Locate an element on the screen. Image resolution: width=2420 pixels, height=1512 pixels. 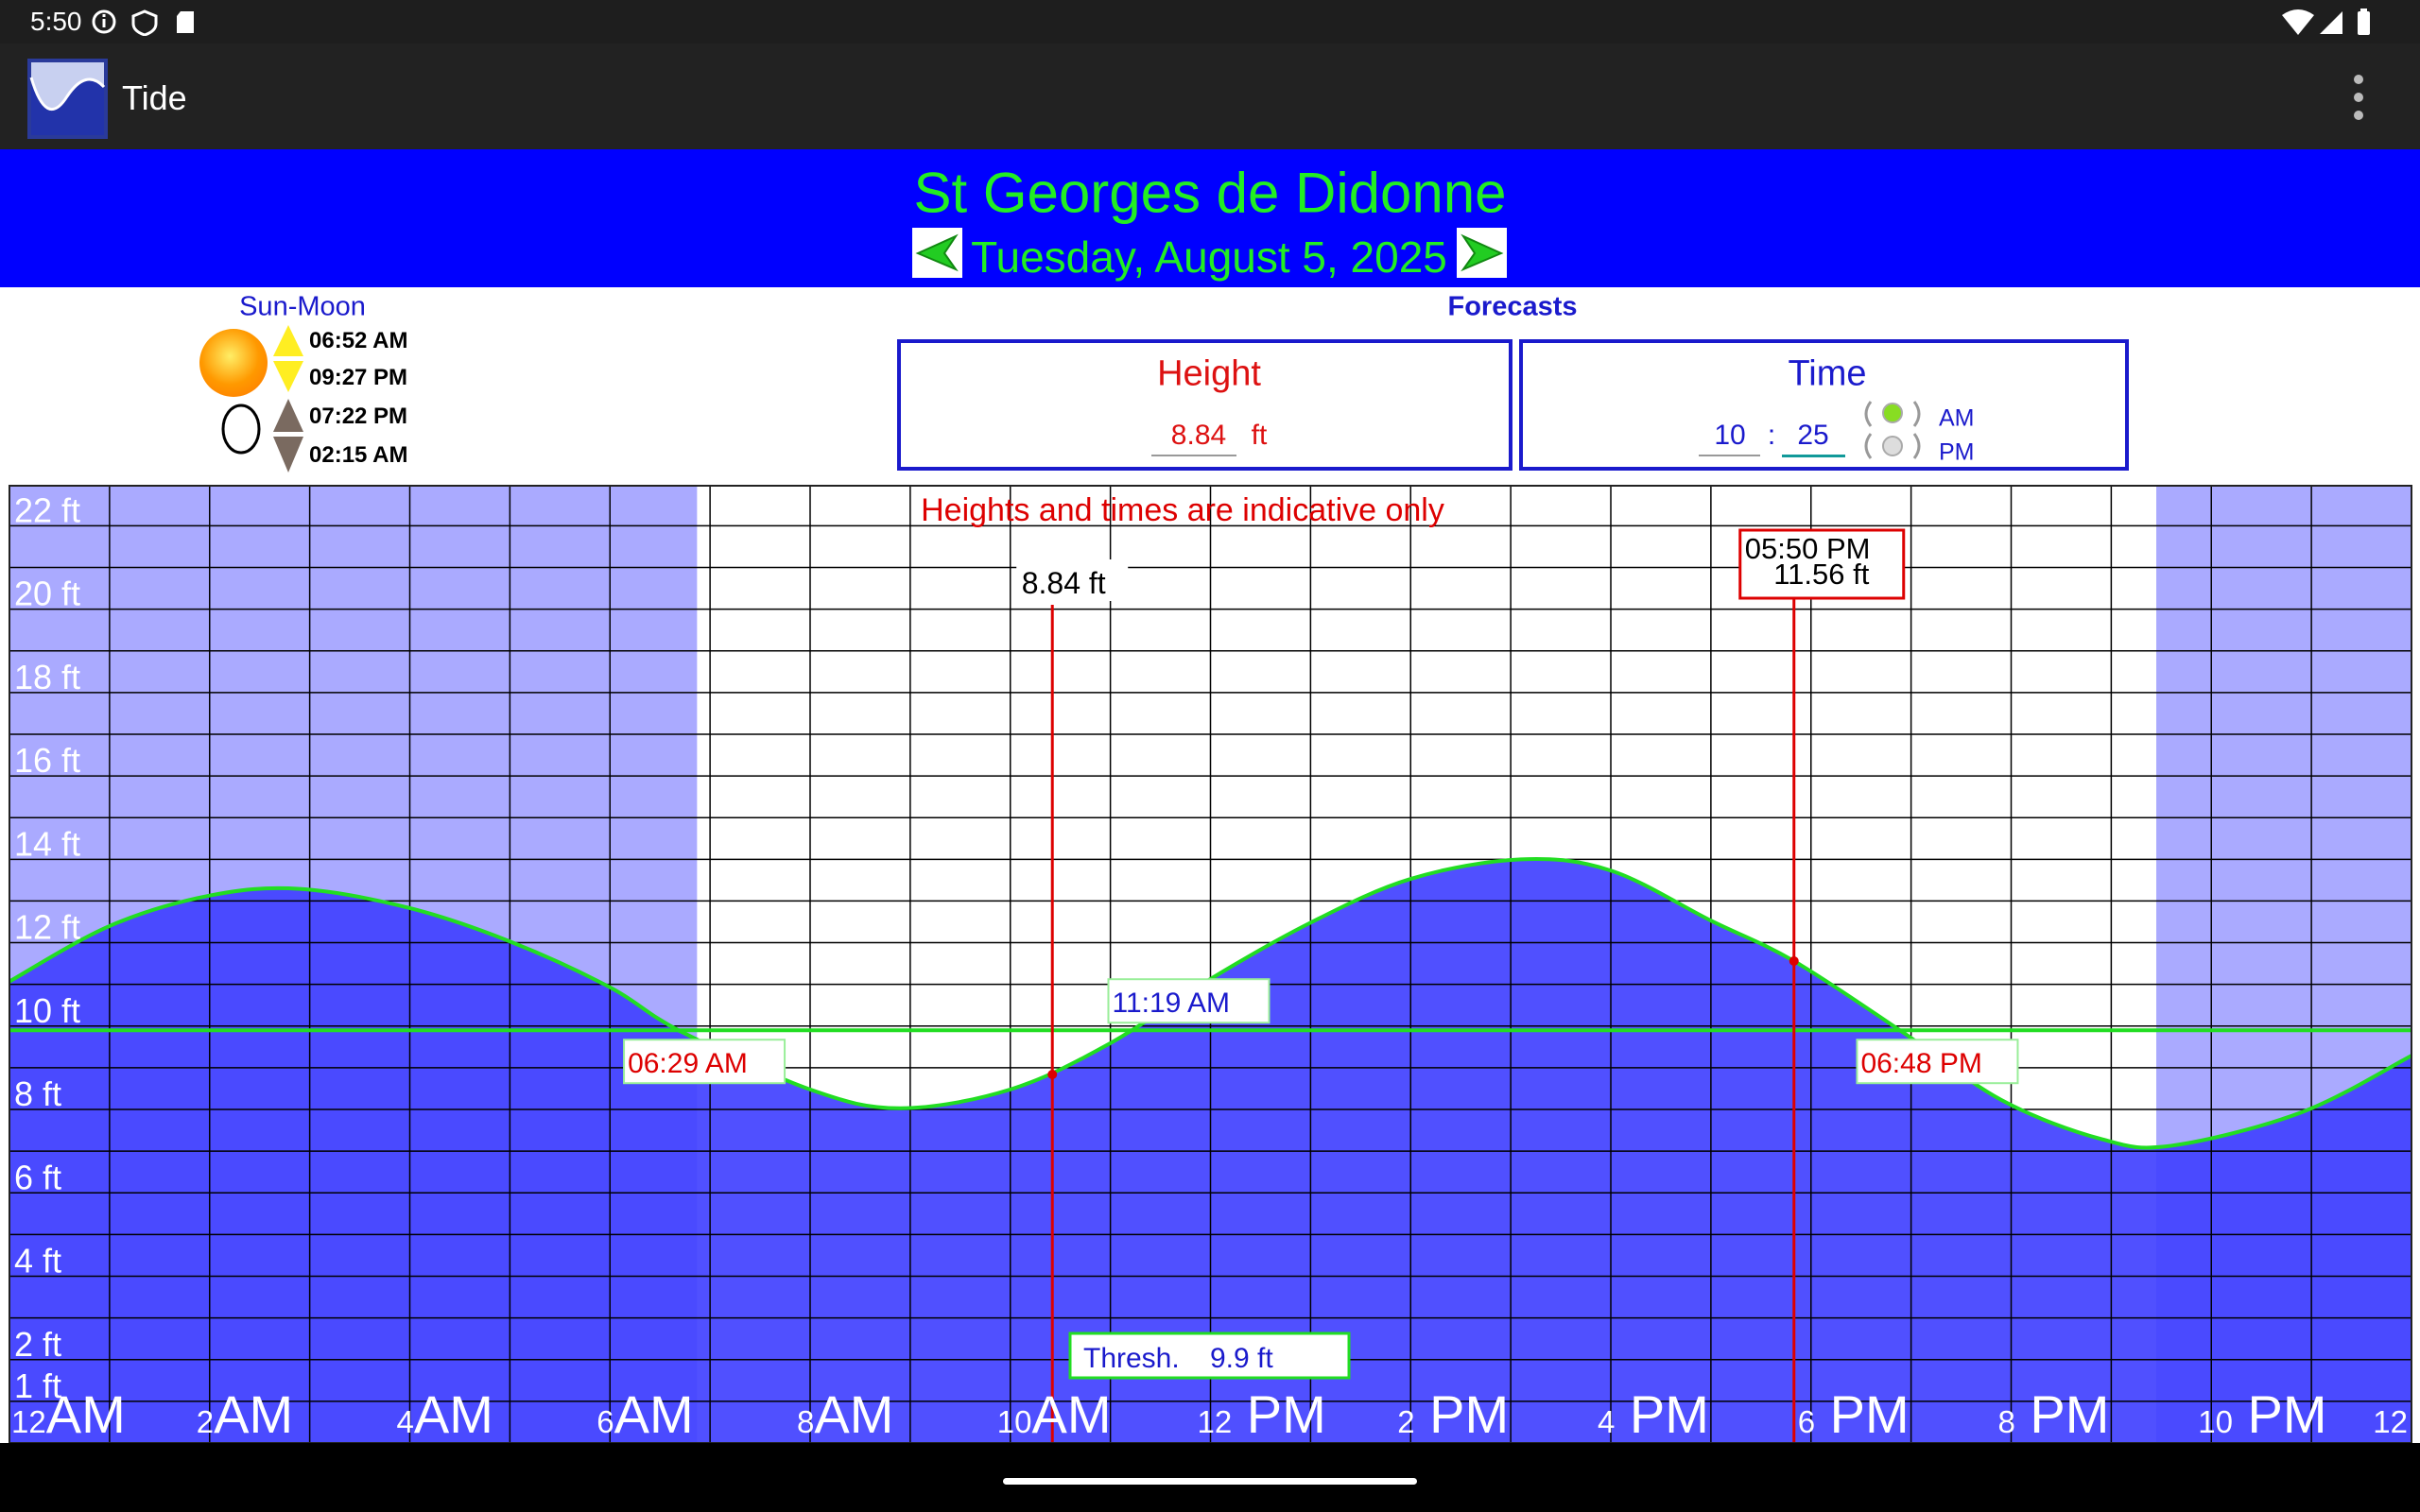
x-tick-hour: 10 is located at coordinates (2215, 1421).